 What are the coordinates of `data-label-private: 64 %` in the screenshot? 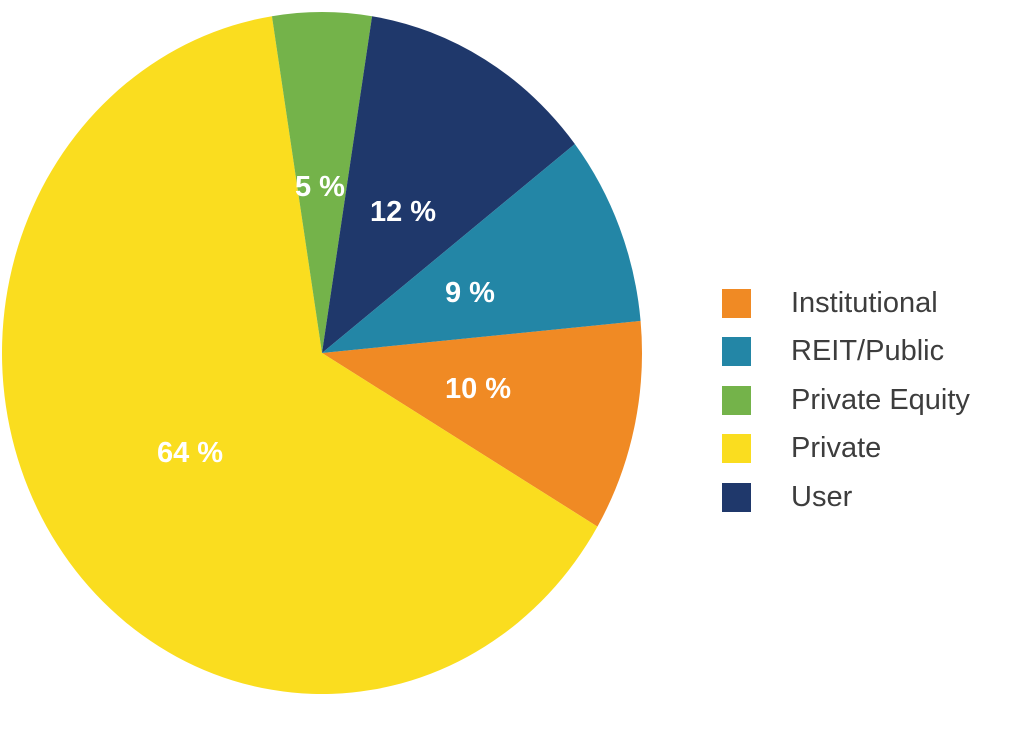 It's located at (190, 453).